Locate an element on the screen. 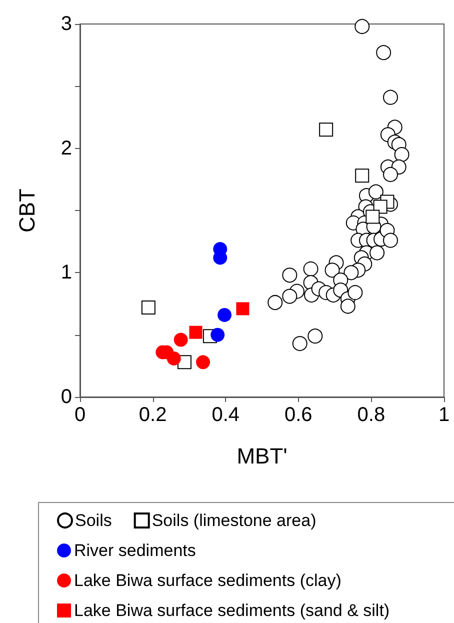 The image size is (454, 623). x-tick-label: 0.2 is located at coordinates (152, 415).